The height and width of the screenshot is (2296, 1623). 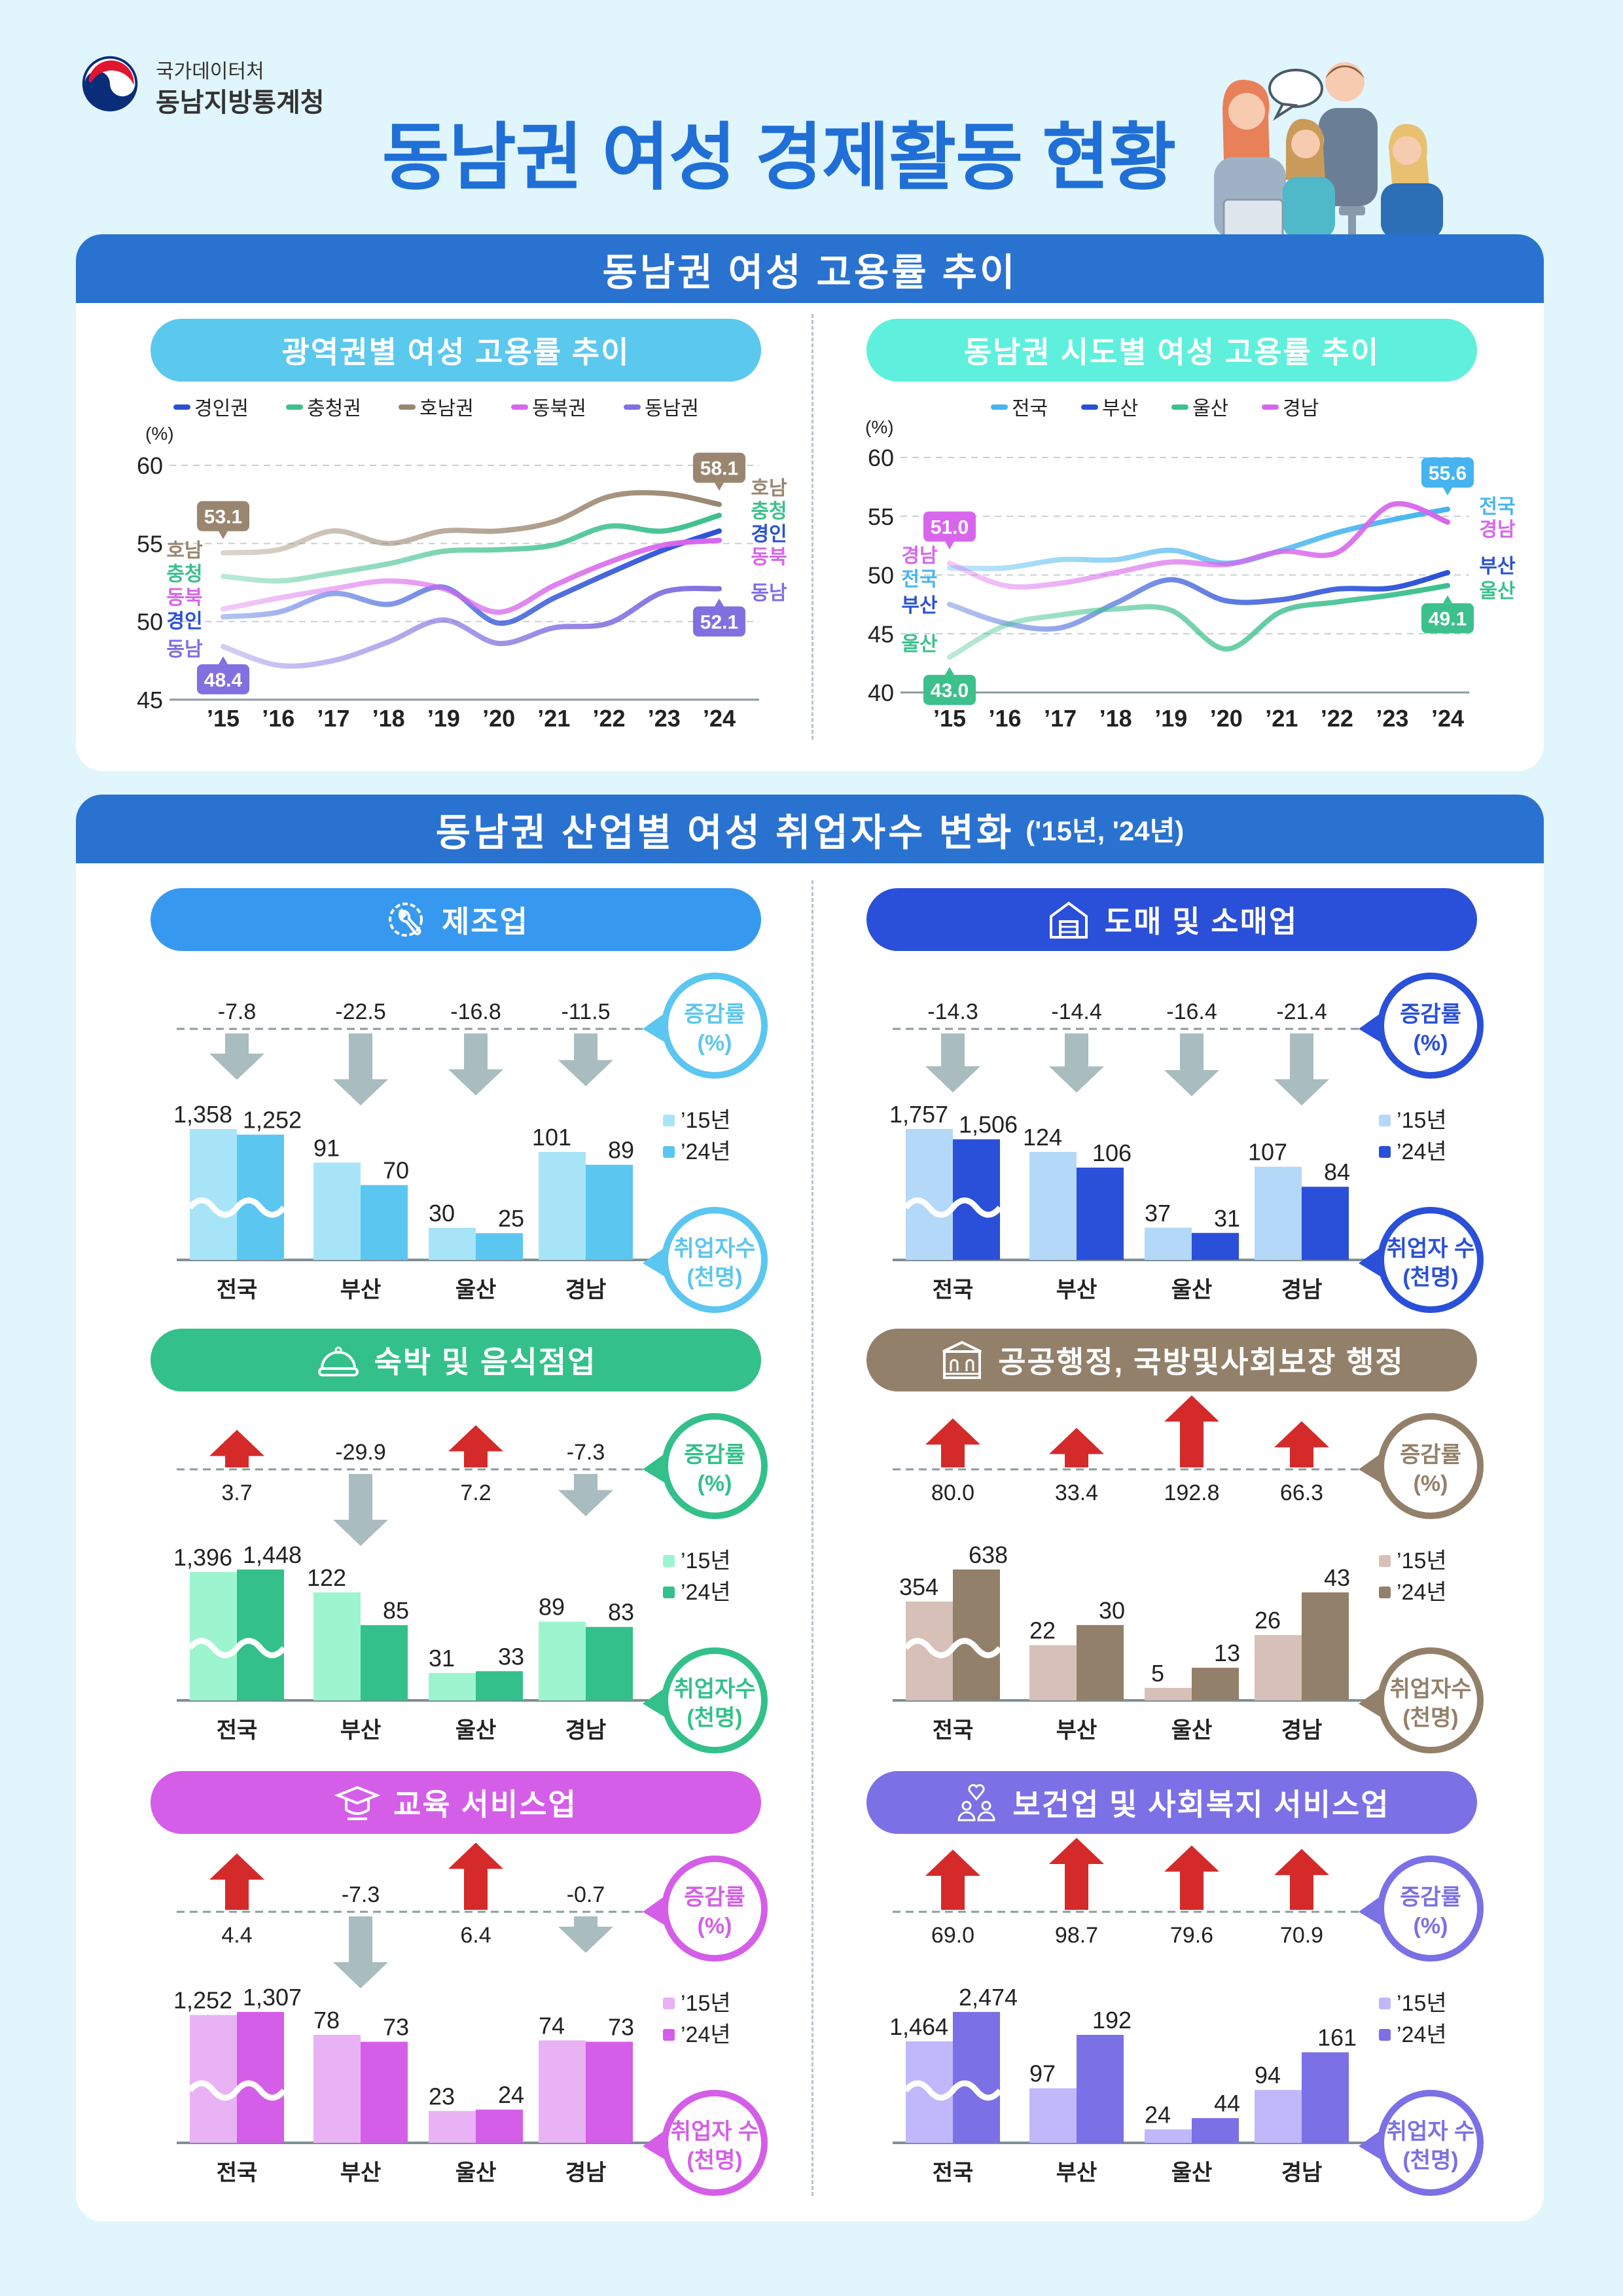 What do you see at coordinates (184, 621) in the screenshot?
I see `series-start-label: 경인` at bounding box center [184, 621].